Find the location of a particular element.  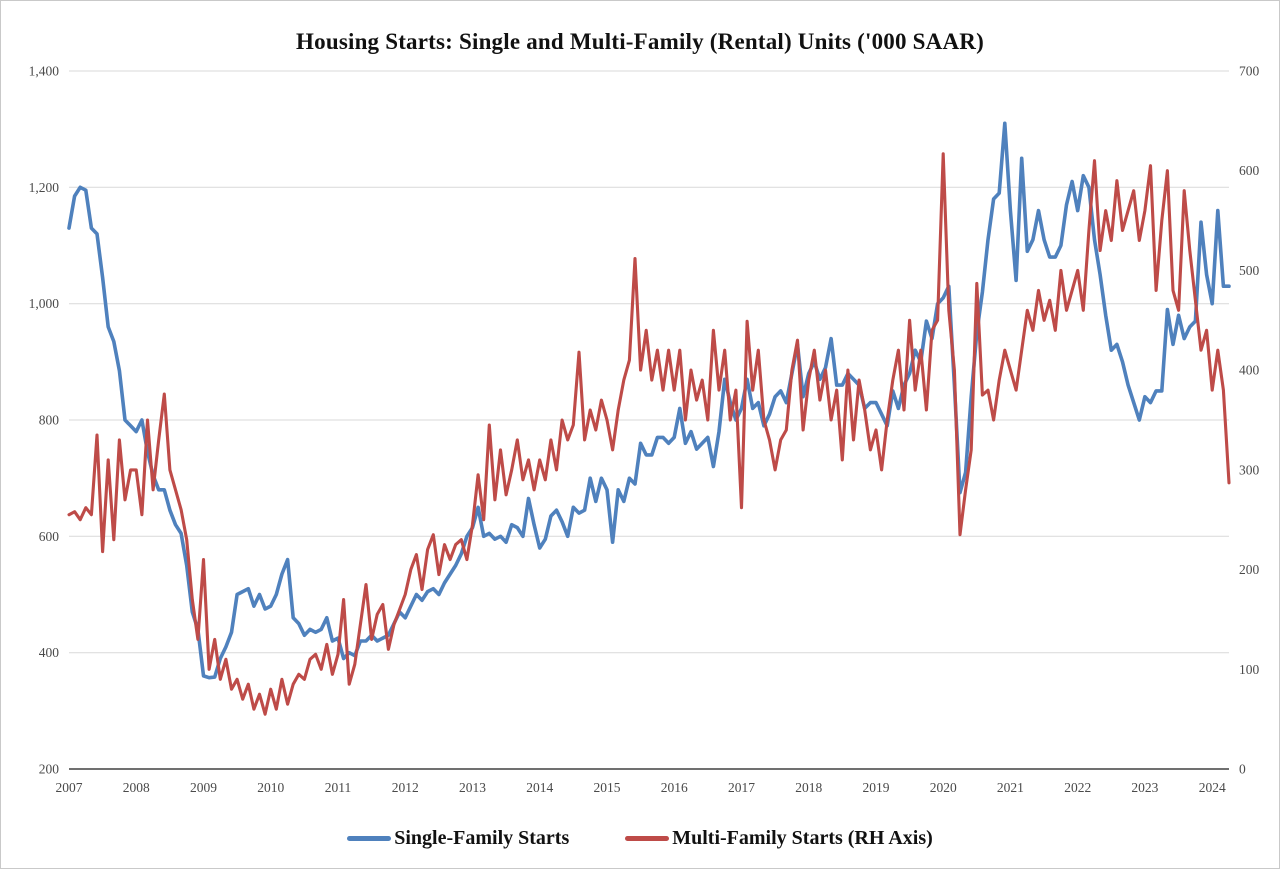

x-tick-label: 2008 is located at coordinates (136, 787).